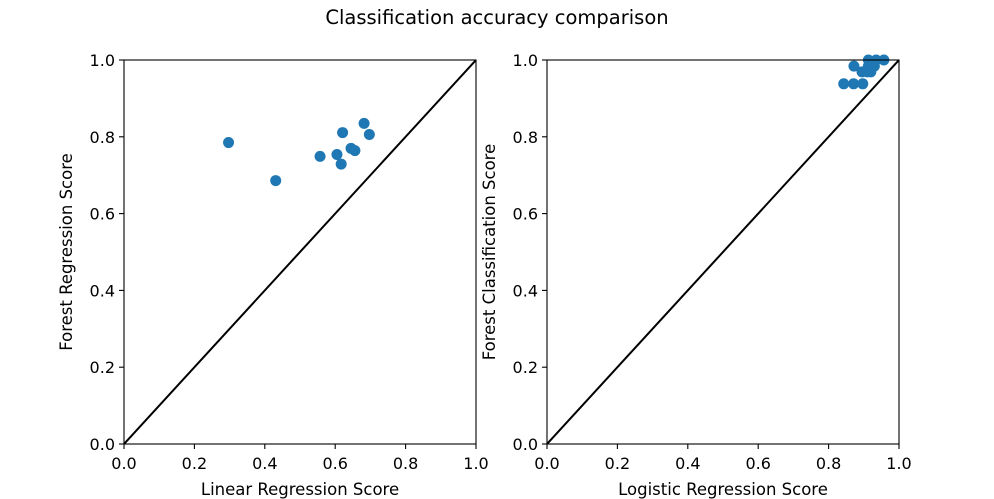 The width and height of the screenshot is (994, 499). I want to click on y-axis-label: Forest Regression Score, so click(66, 252).